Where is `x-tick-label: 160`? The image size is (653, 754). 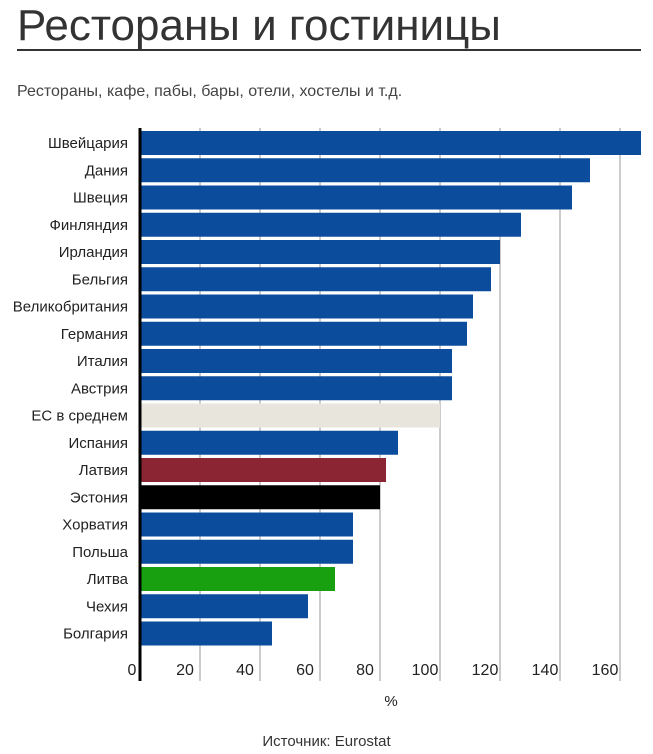 x-tick-label: 160 is located at coordinates (605, 670).